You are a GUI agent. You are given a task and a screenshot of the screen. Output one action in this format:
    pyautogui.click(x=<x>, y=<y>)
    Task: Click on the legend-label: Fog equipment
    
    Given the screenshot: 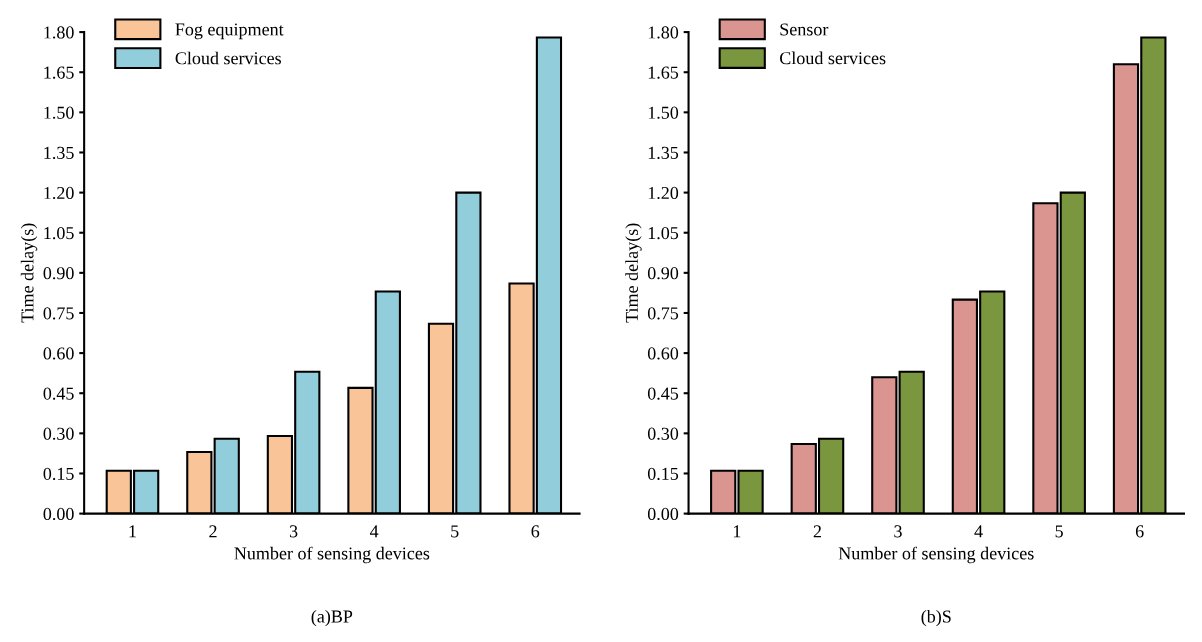 What is the action you would take?
    pyautogui.click(x=229, y=31)
    